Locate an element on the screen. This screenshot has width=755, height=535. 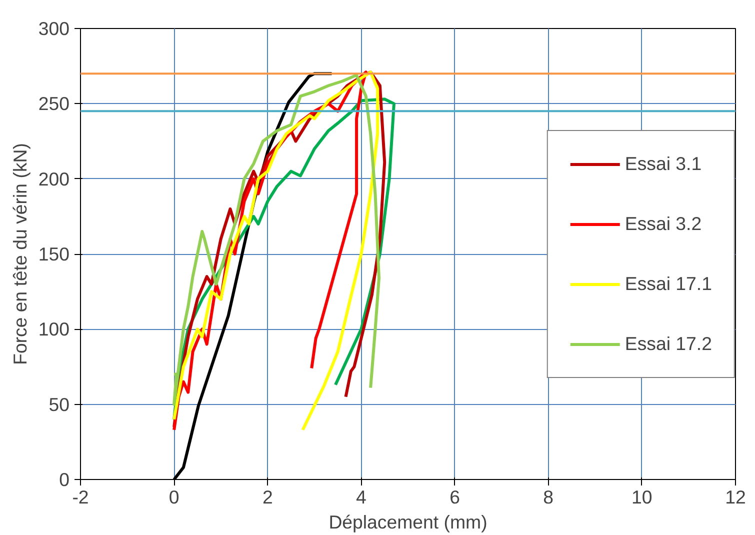
y-tick-label: 250 is located at coordinates (54, 103).